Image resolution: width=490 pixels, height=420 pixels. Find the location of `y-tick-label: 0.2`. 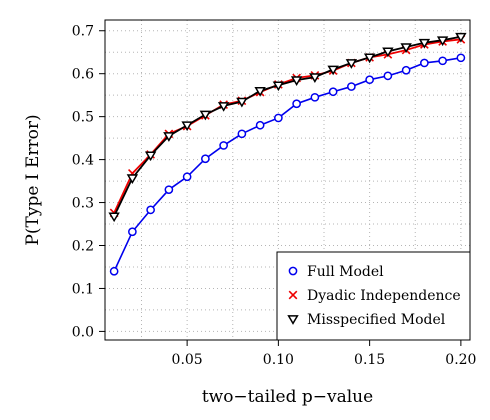

y-tick-label: 0.2 is located at coordinates (83, 247).